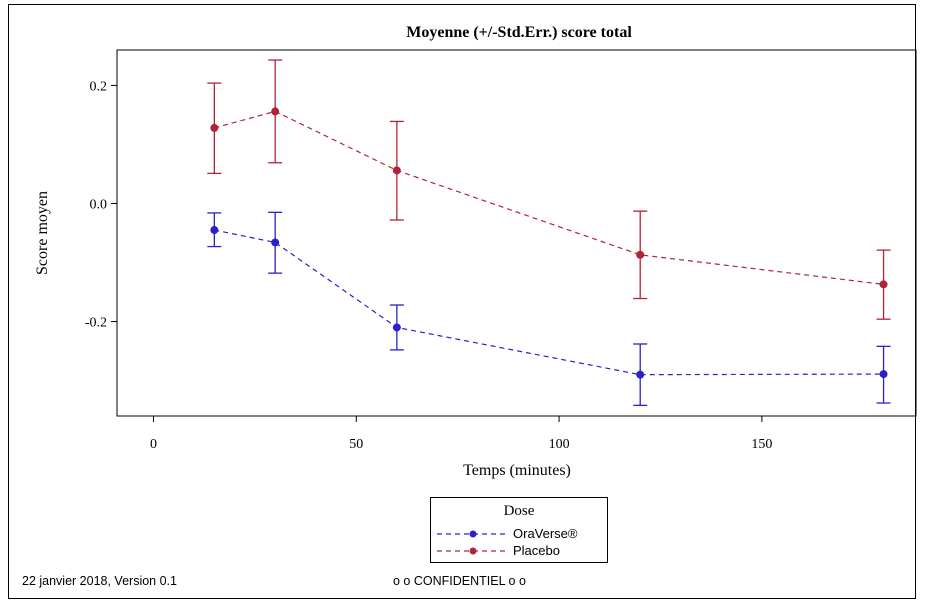 The height and width of the screenshot is (605, 926). I want to click on x-axis-label: Temps (minutes), so click(517, 470).